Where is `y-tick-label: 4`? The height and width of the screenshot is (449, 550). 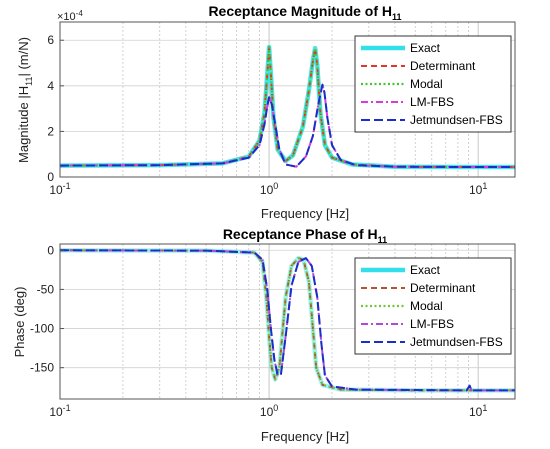 y-tick-label: 4 is located at coordinates (50, 86).